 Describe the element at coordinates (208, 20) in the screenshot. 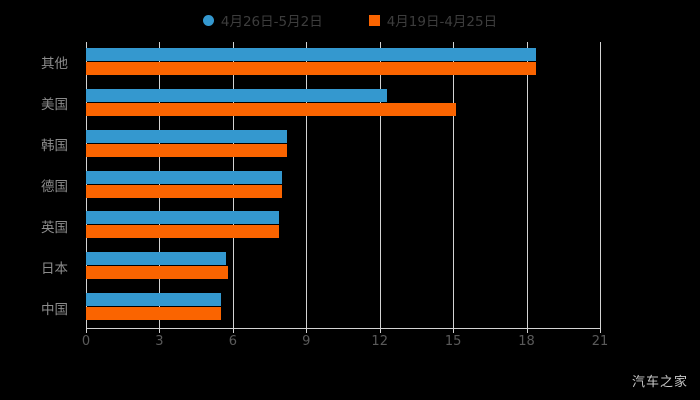

I see `legend-swatch-circle-icon` at that location.